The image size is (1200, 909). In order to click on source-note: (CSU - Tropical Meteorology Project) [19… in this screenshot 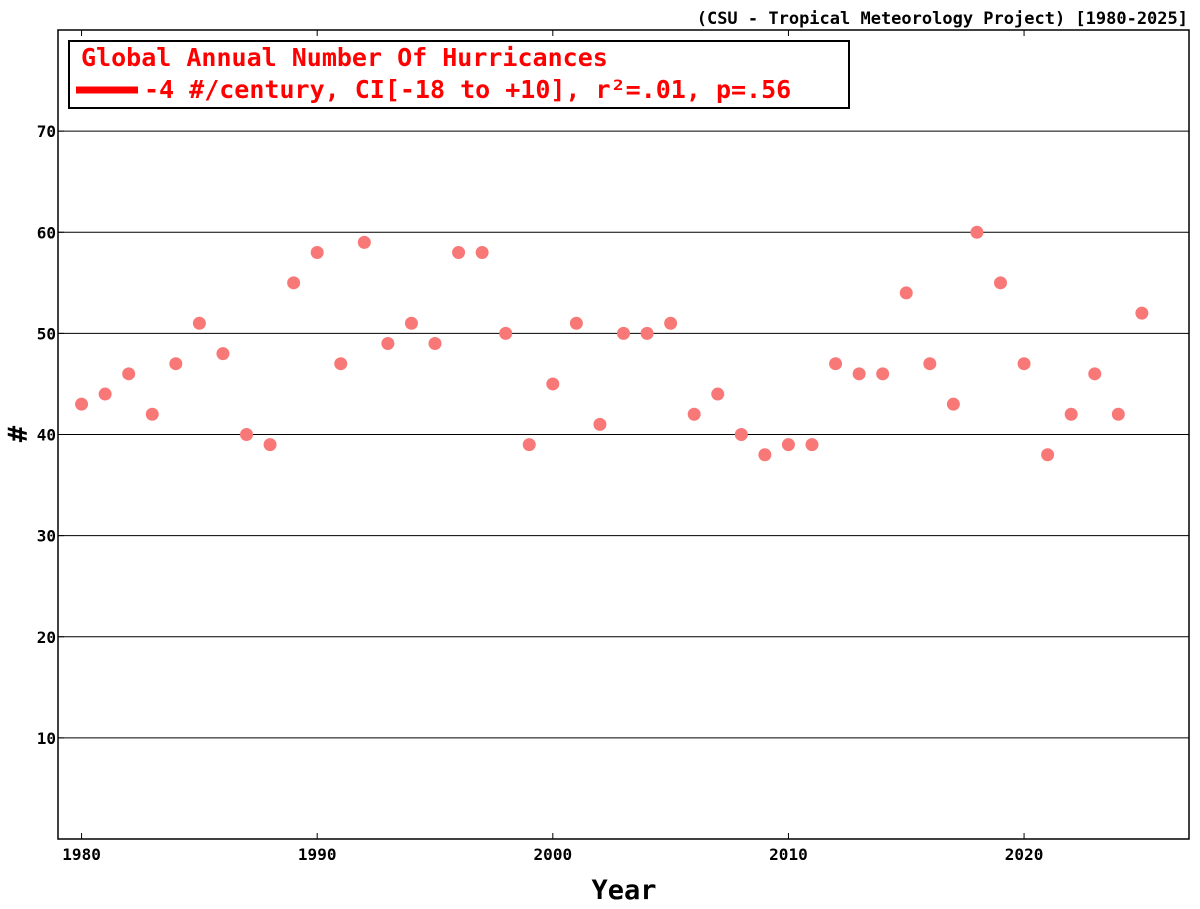, I will do `click(942, 19)`.